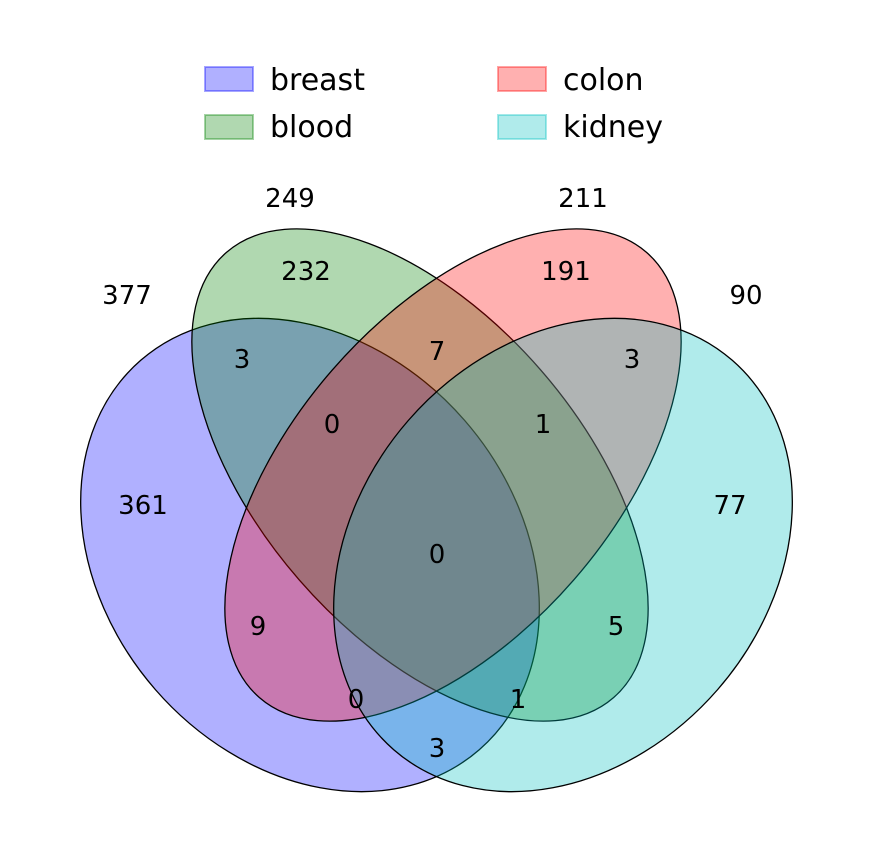  I want to click on region-blood-colon-kidney: 1, so click(543, 425).